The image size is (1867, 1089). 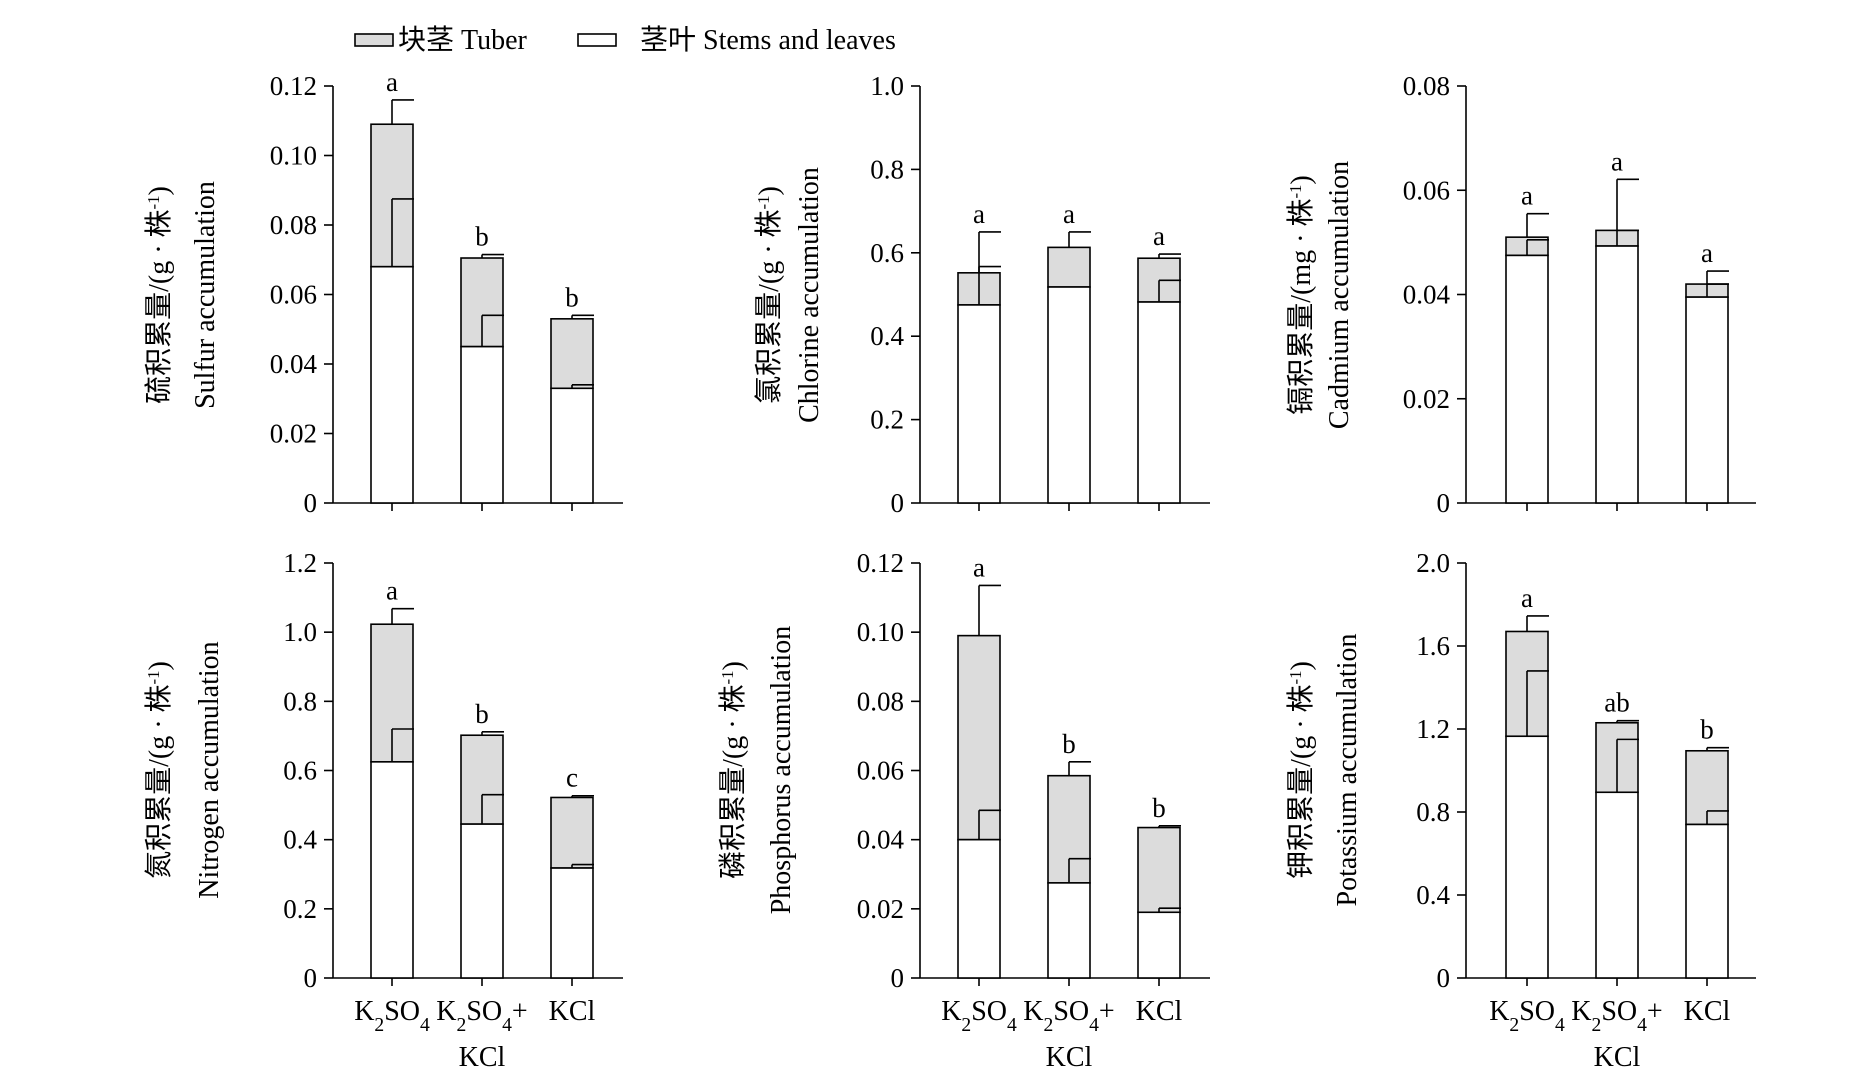 What do you see at coordinates (880, 563) in the screenshot?
I see `y-tick-label: 0.12` at bounding box center [880, 563].